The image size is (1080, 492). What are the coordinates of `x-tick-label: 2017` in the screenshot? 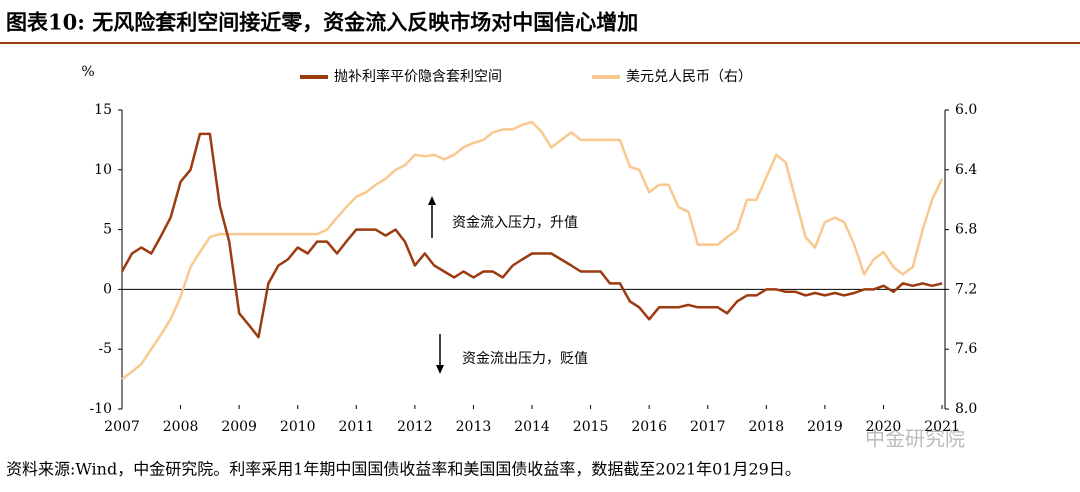 It's located at (708, 427).